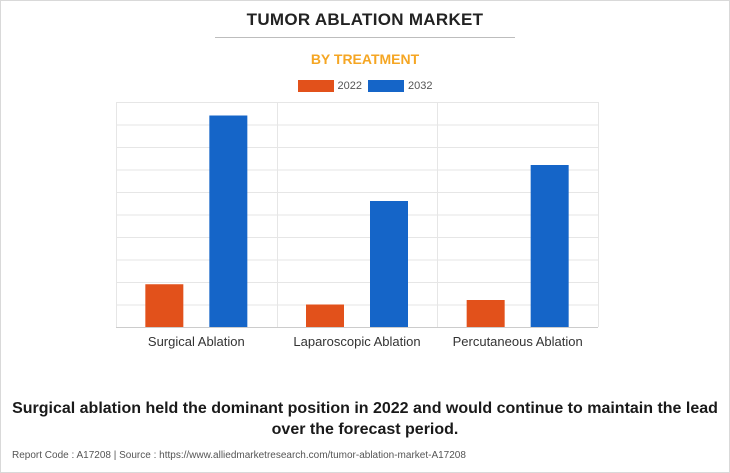 This screenshot has width=730, height=473. What do you see at coordinates (365, 59) in the screenshot?
I see `chart-subtitle: BY TREATMENT` at bounding box center [365, 59].